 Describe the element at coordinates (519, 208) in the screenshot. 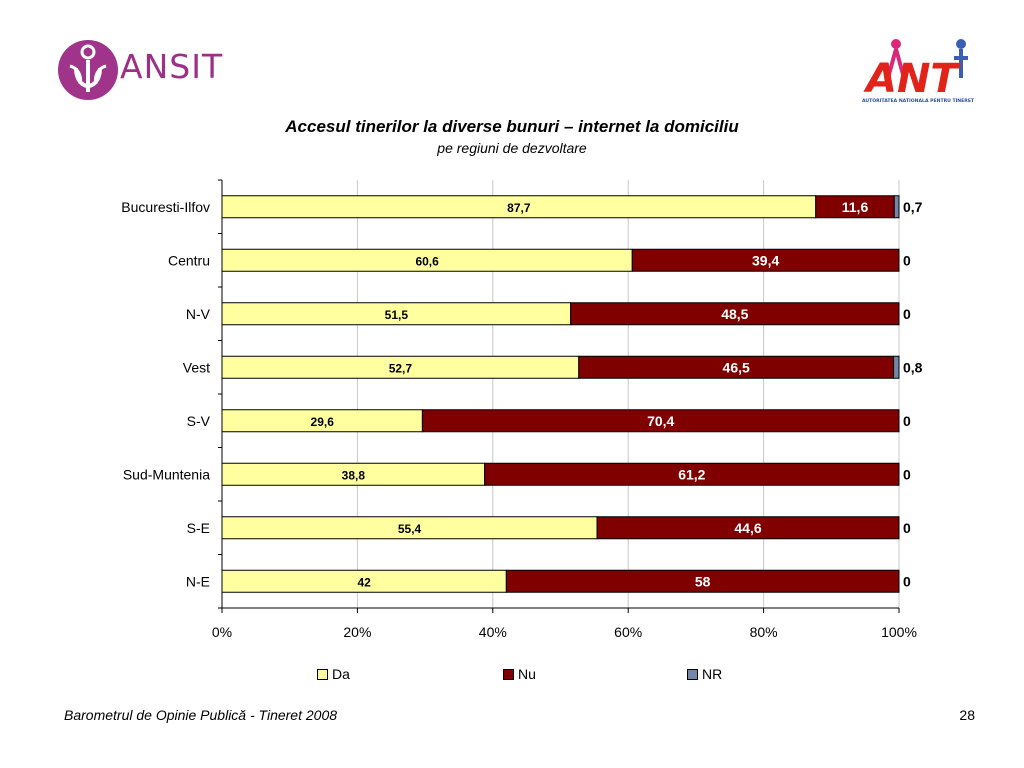

I see `data-label-da: 87,7` at that location.